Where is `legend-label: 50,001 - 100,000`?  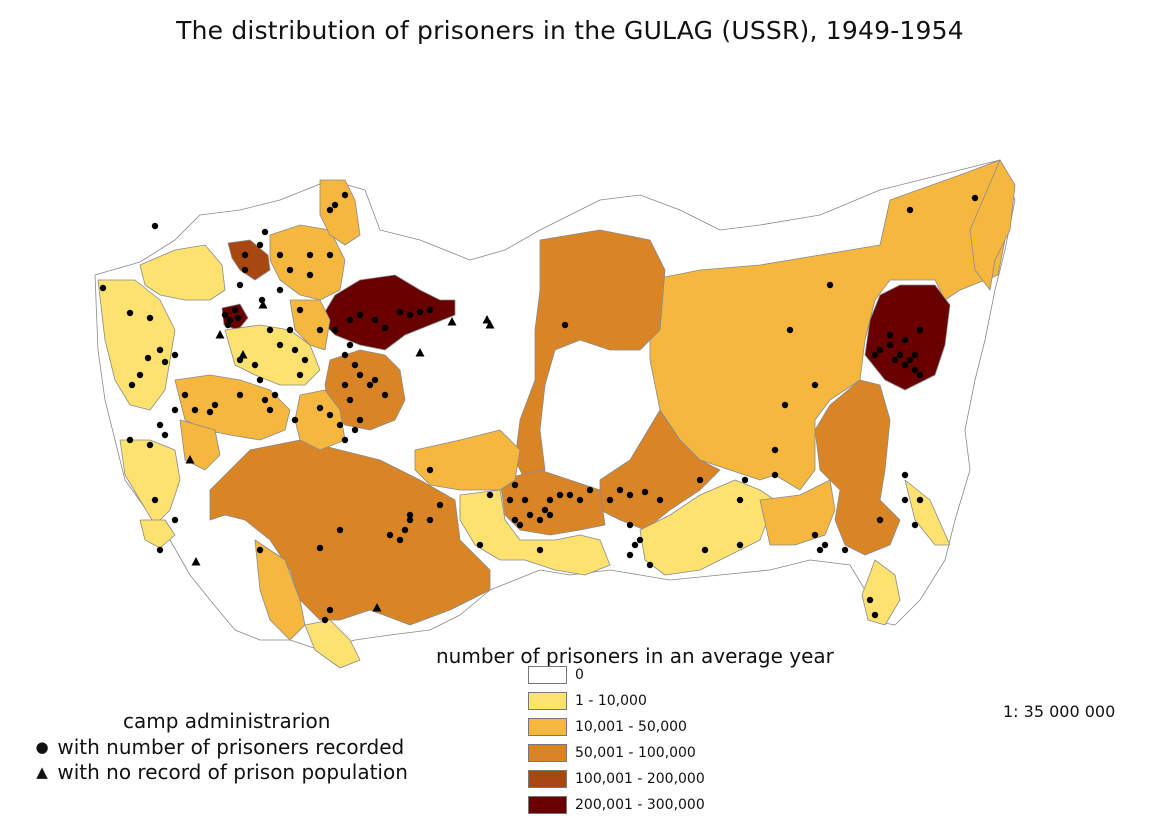 legend-label: 50,001 - 100,000 is located at coordinates (635, 753).